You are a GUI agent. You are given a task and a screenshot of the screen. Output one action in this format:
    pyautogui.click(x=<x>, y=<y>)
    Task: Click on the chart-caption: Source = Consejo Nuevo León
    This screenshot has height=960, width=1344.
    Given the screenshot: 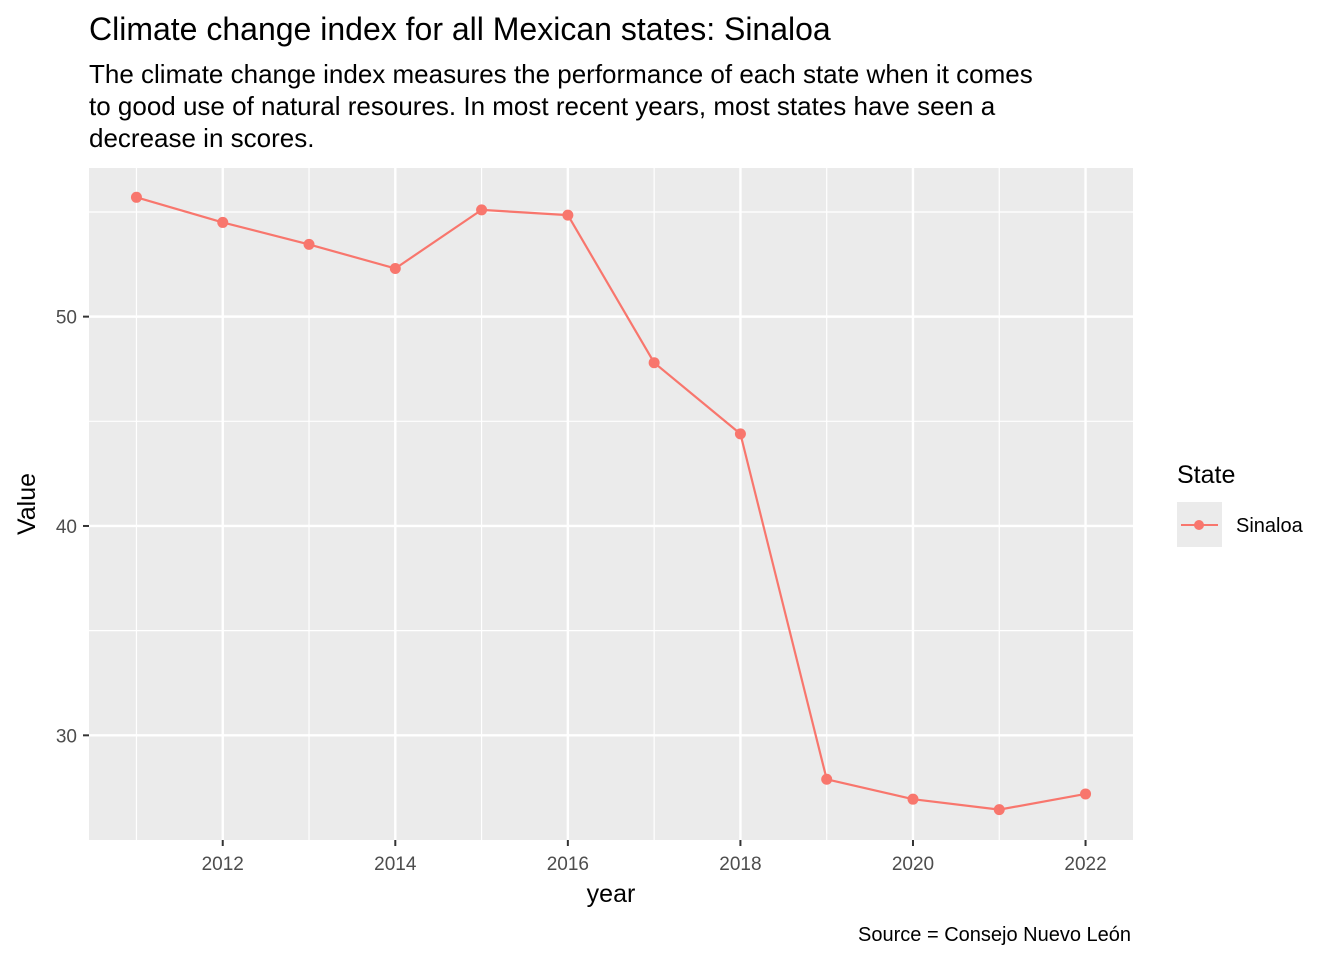 What is the action you would take?
    pyautogui.click(x=994, y=935)
    